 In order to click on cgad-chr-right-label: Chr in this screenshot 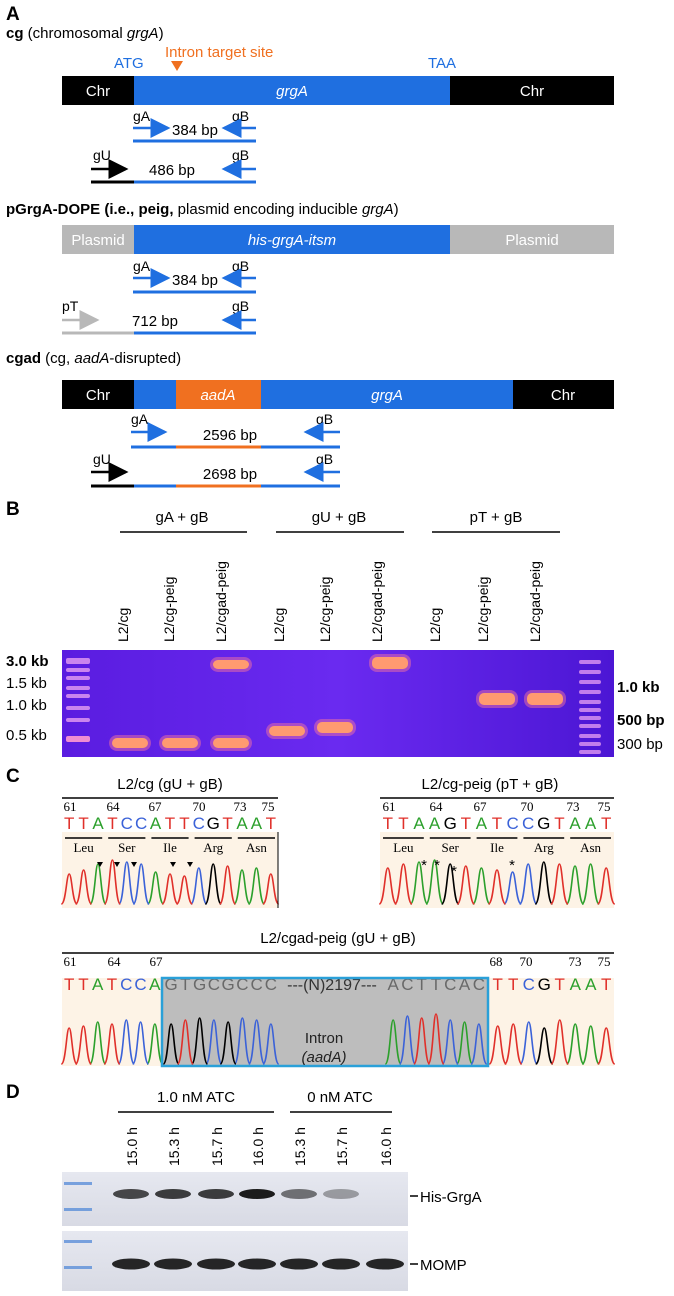, I will do `click(563, 395)`.